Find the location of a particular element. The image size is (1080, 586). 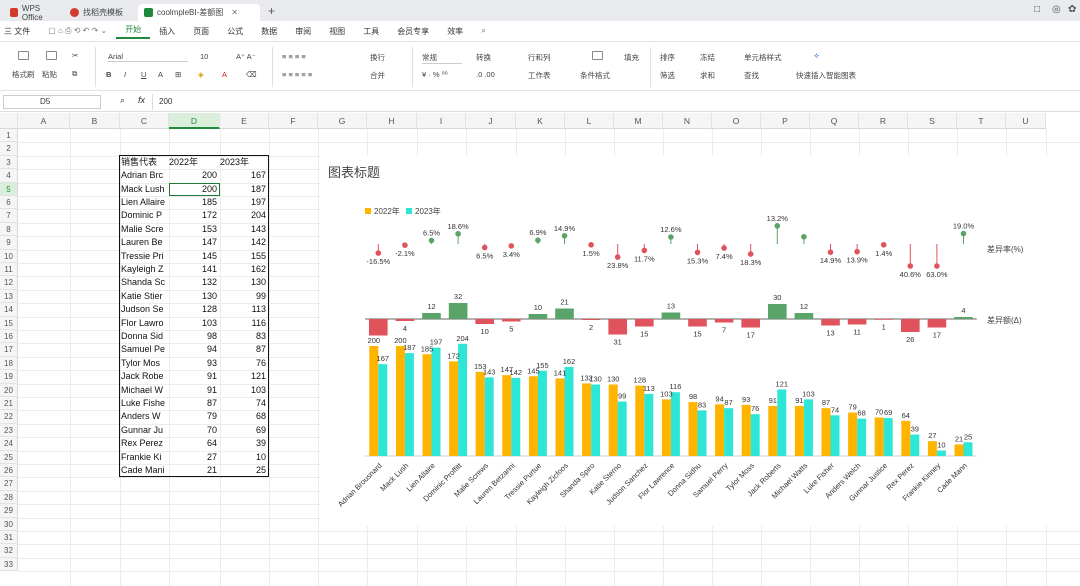

table-cell-2022: 145 is located at coordinates (209, 255).